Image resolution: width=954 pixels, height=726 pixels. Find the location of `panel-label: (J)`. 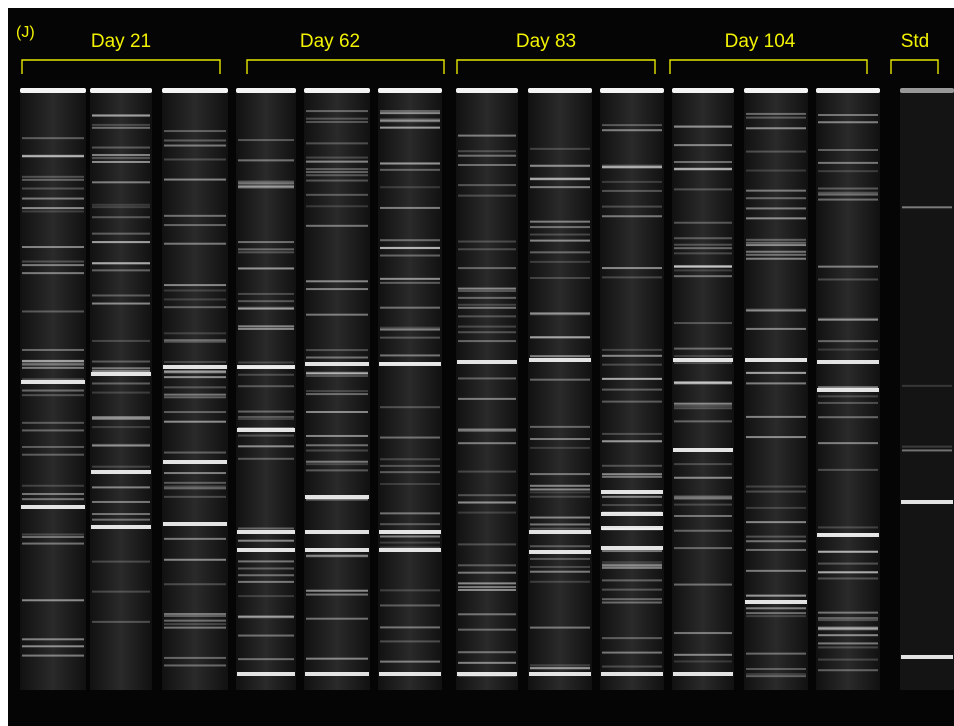

panel-label: (J) is located at coordinates (25, 32).